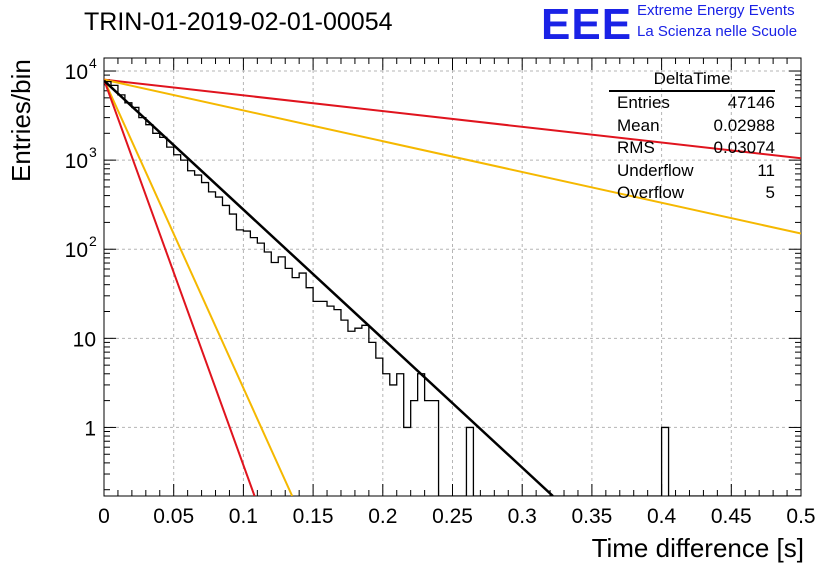 Image resolution: width=836 pixels, height=572 pixels. I want to click on stats-row: Underflow 11, so click(692, 171).